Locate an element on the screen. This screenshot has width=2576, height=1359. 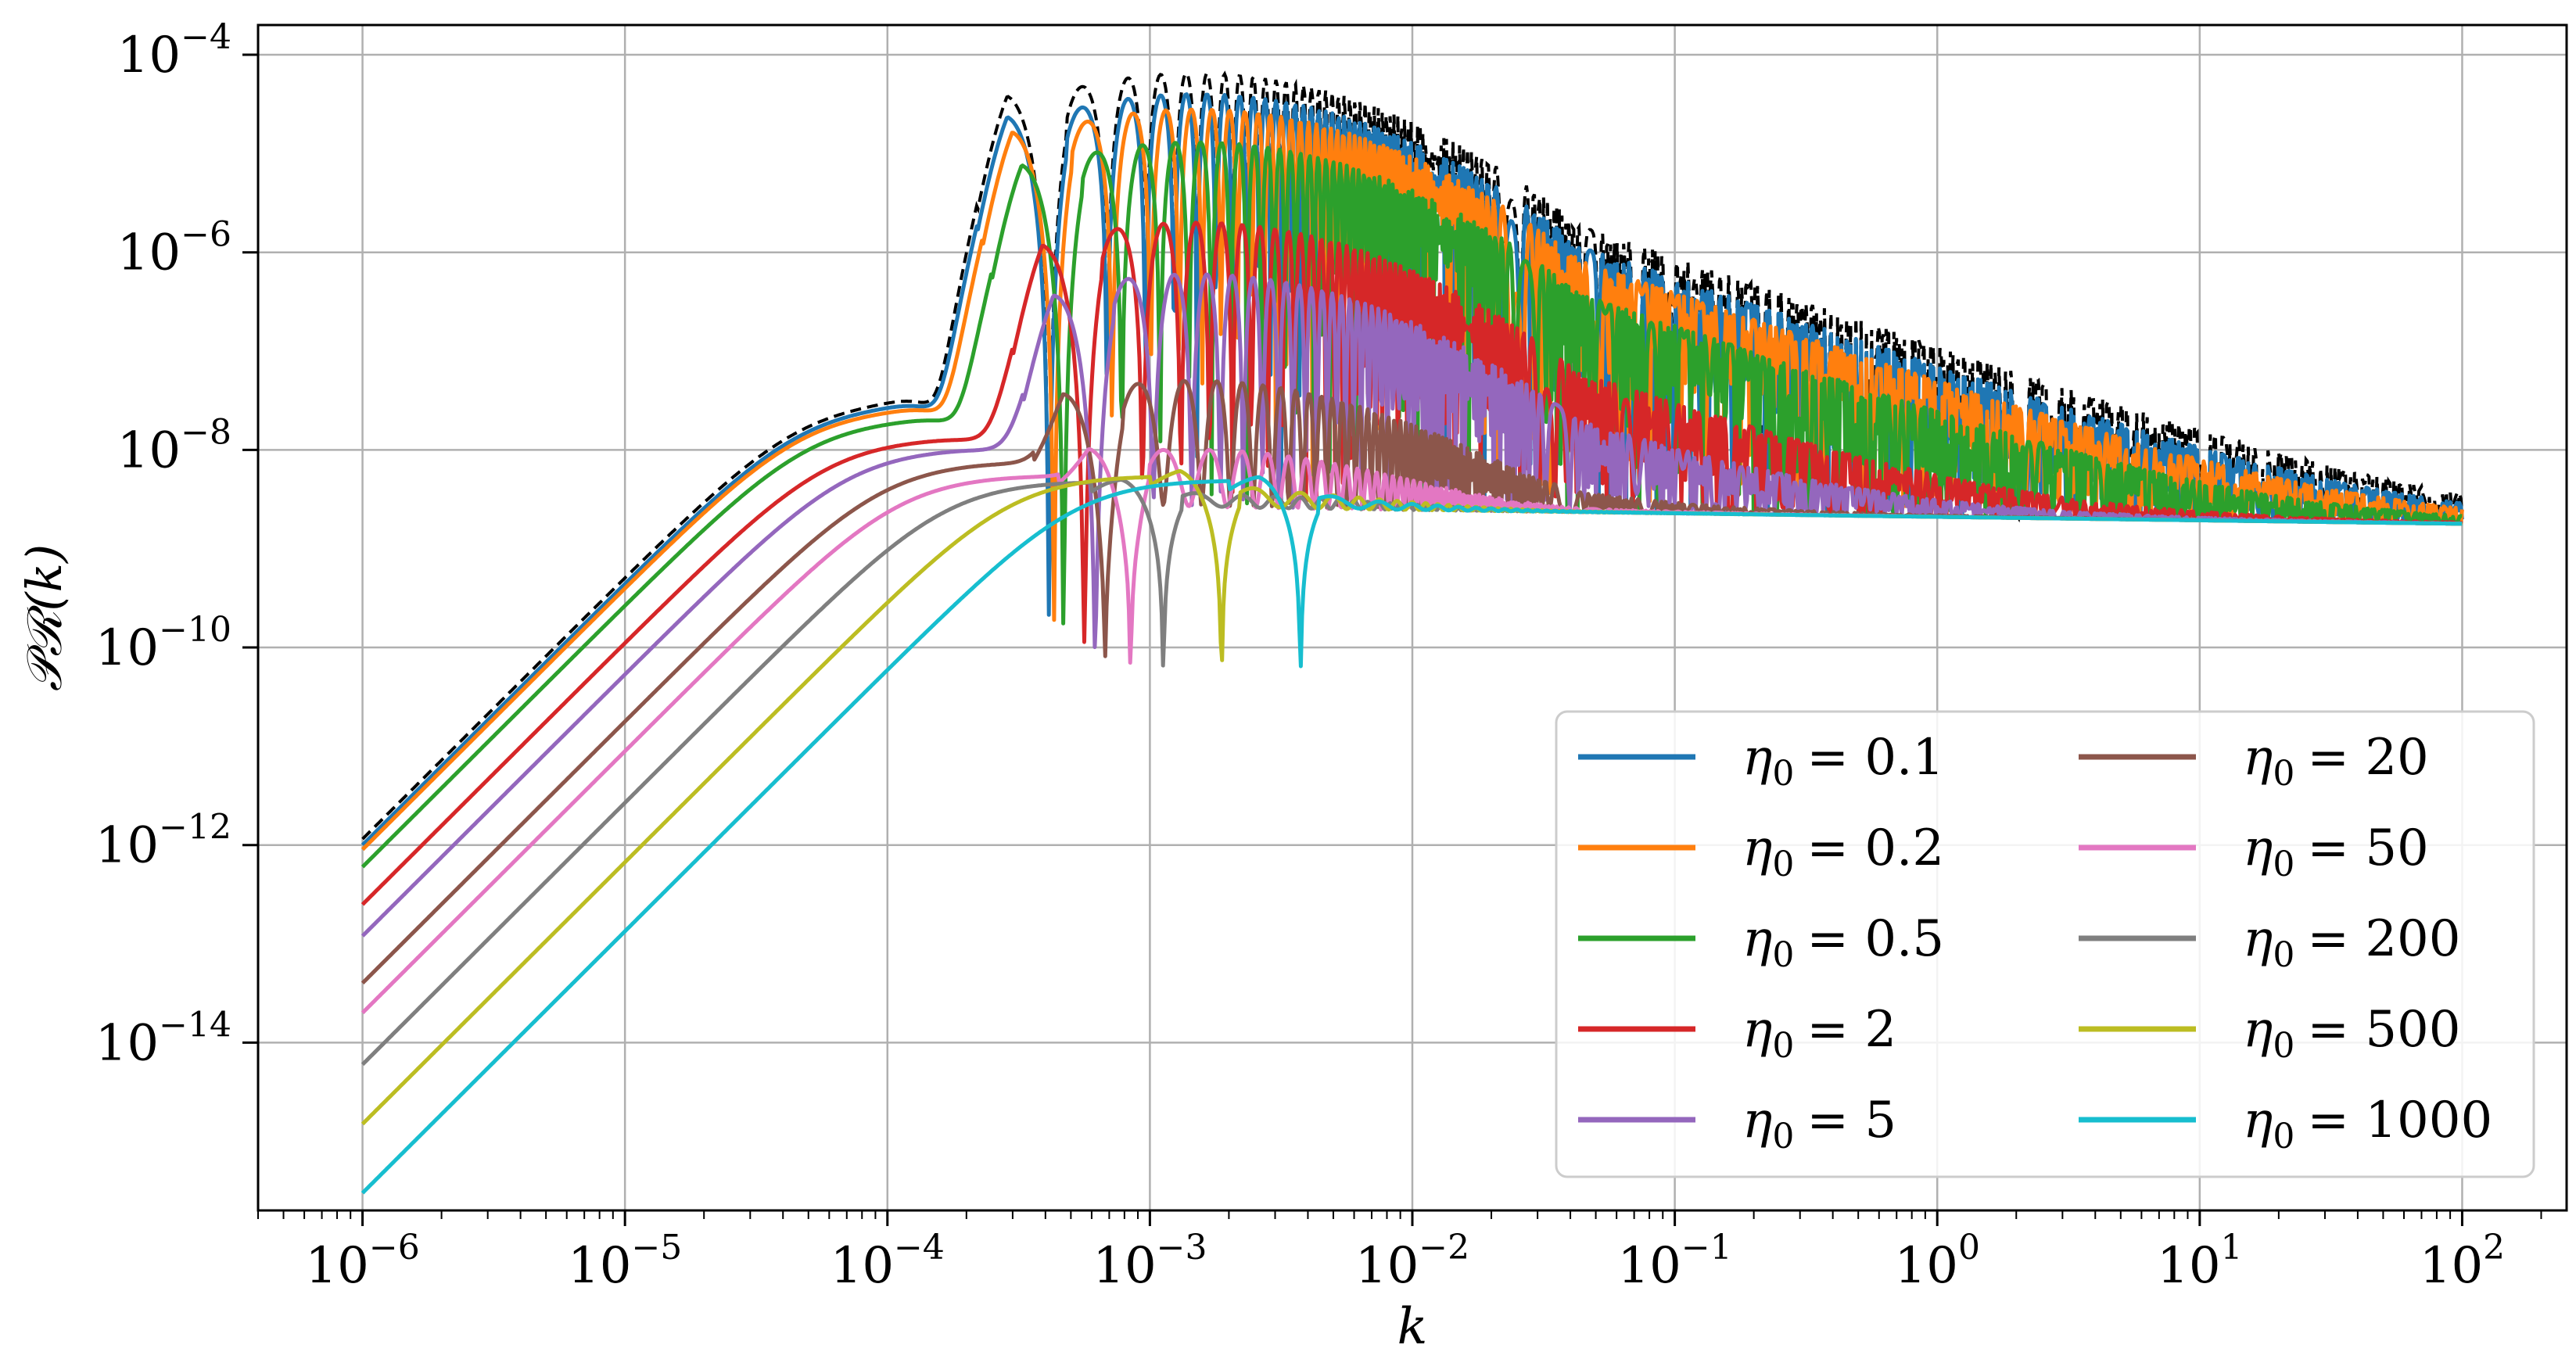
x-tick-label: 10⁻⁶ is located at coordinates (362, 1261).